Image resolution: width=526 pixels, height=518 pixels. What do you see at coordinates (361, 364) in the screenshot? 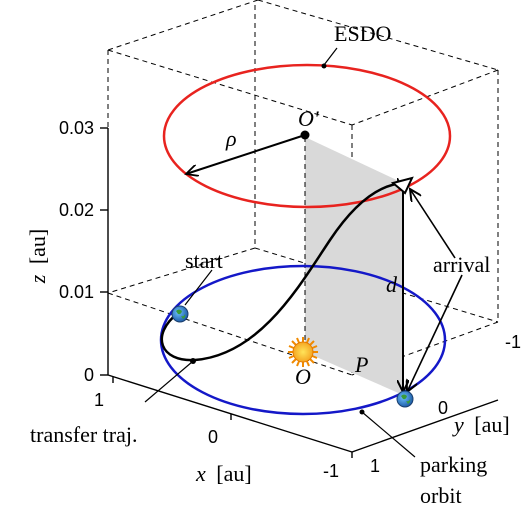
I see `p-label: P` at bounding box center [361, 364].